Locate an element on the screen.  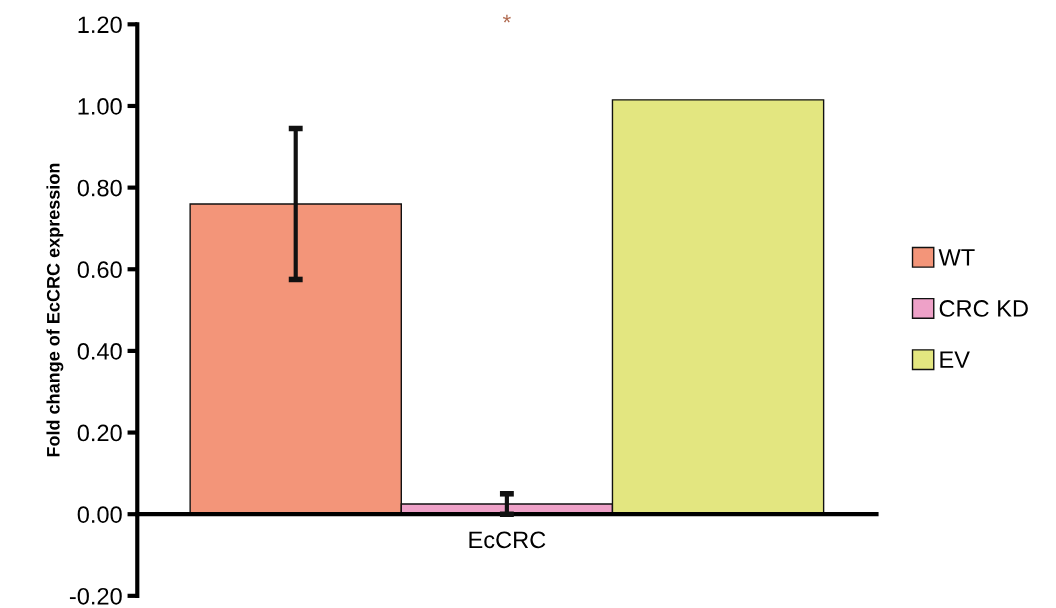
y-tick-label: 0.00 is located at coordinates (99, 514).